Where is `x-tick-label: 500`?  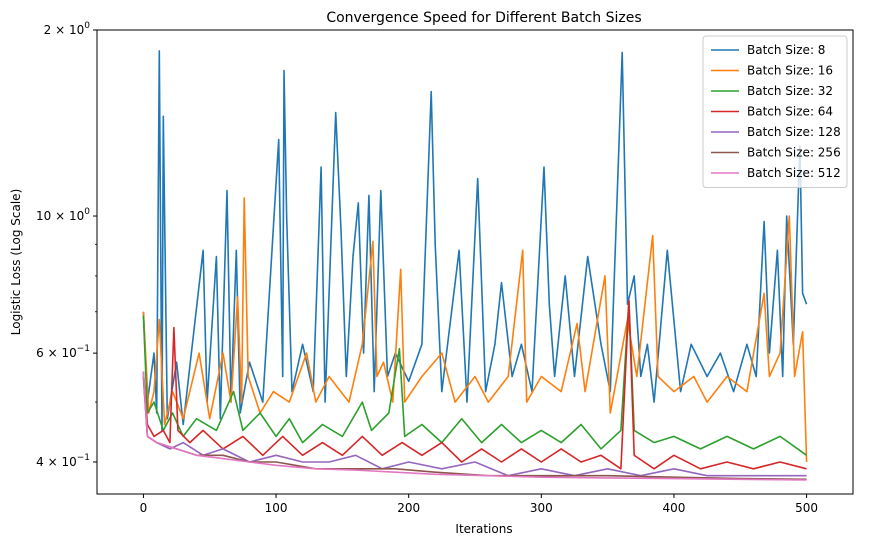 x-tick-label: 500 is located at coordinates (806, 508).